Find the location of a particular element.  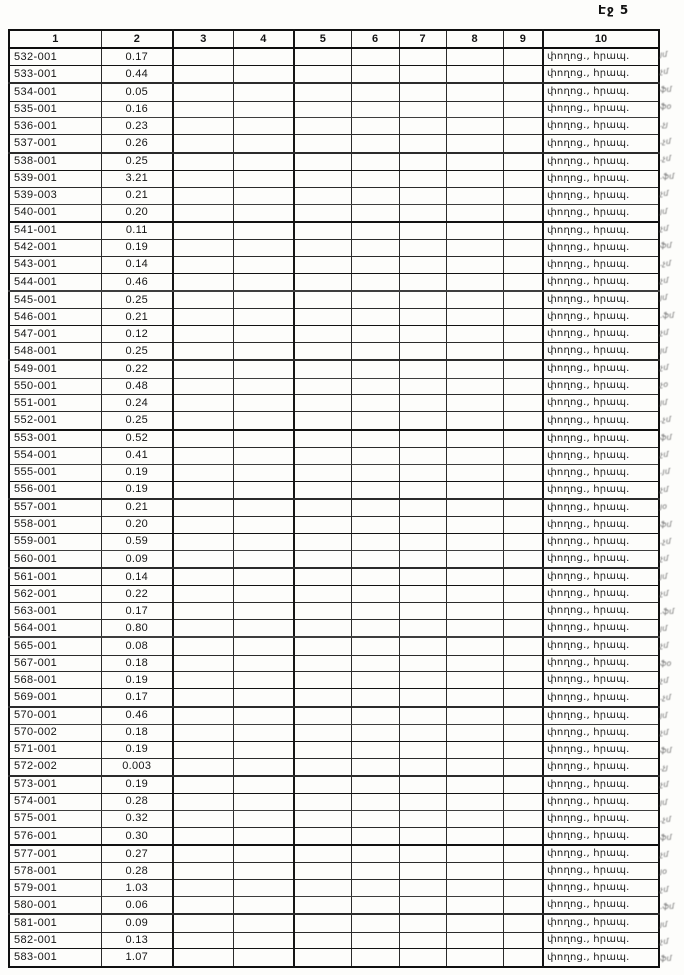

table-row: 547-001 0.12 փողոց., հրապ. is located at coordinates (334, 334).